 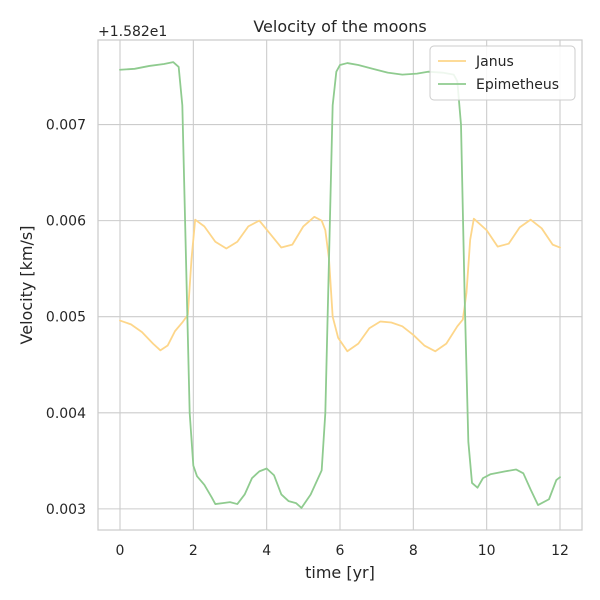 I want to click on legend-label-janus: Janus, so click(x=494, y=62).